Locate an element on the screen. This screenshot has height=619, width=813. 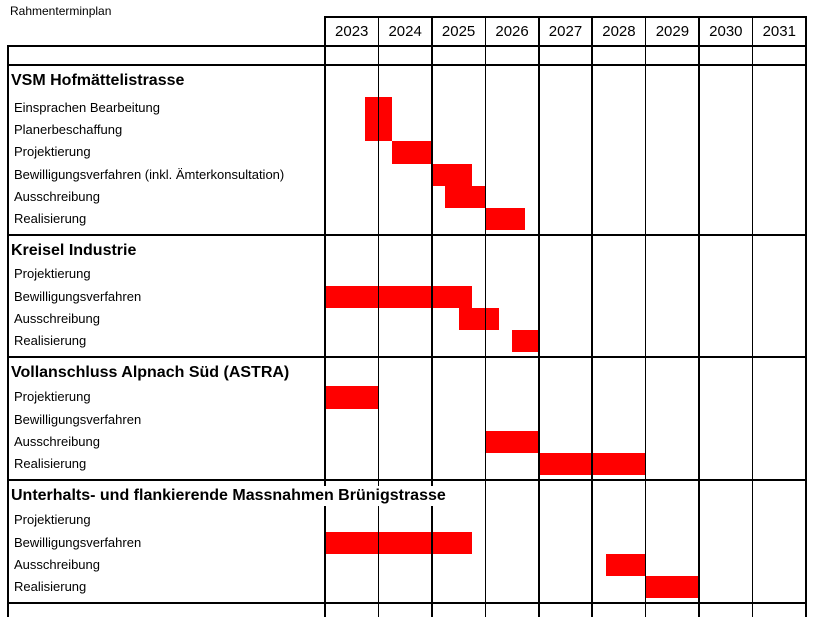
year-header-cell: 2028 is located at coordinates (619, 31).